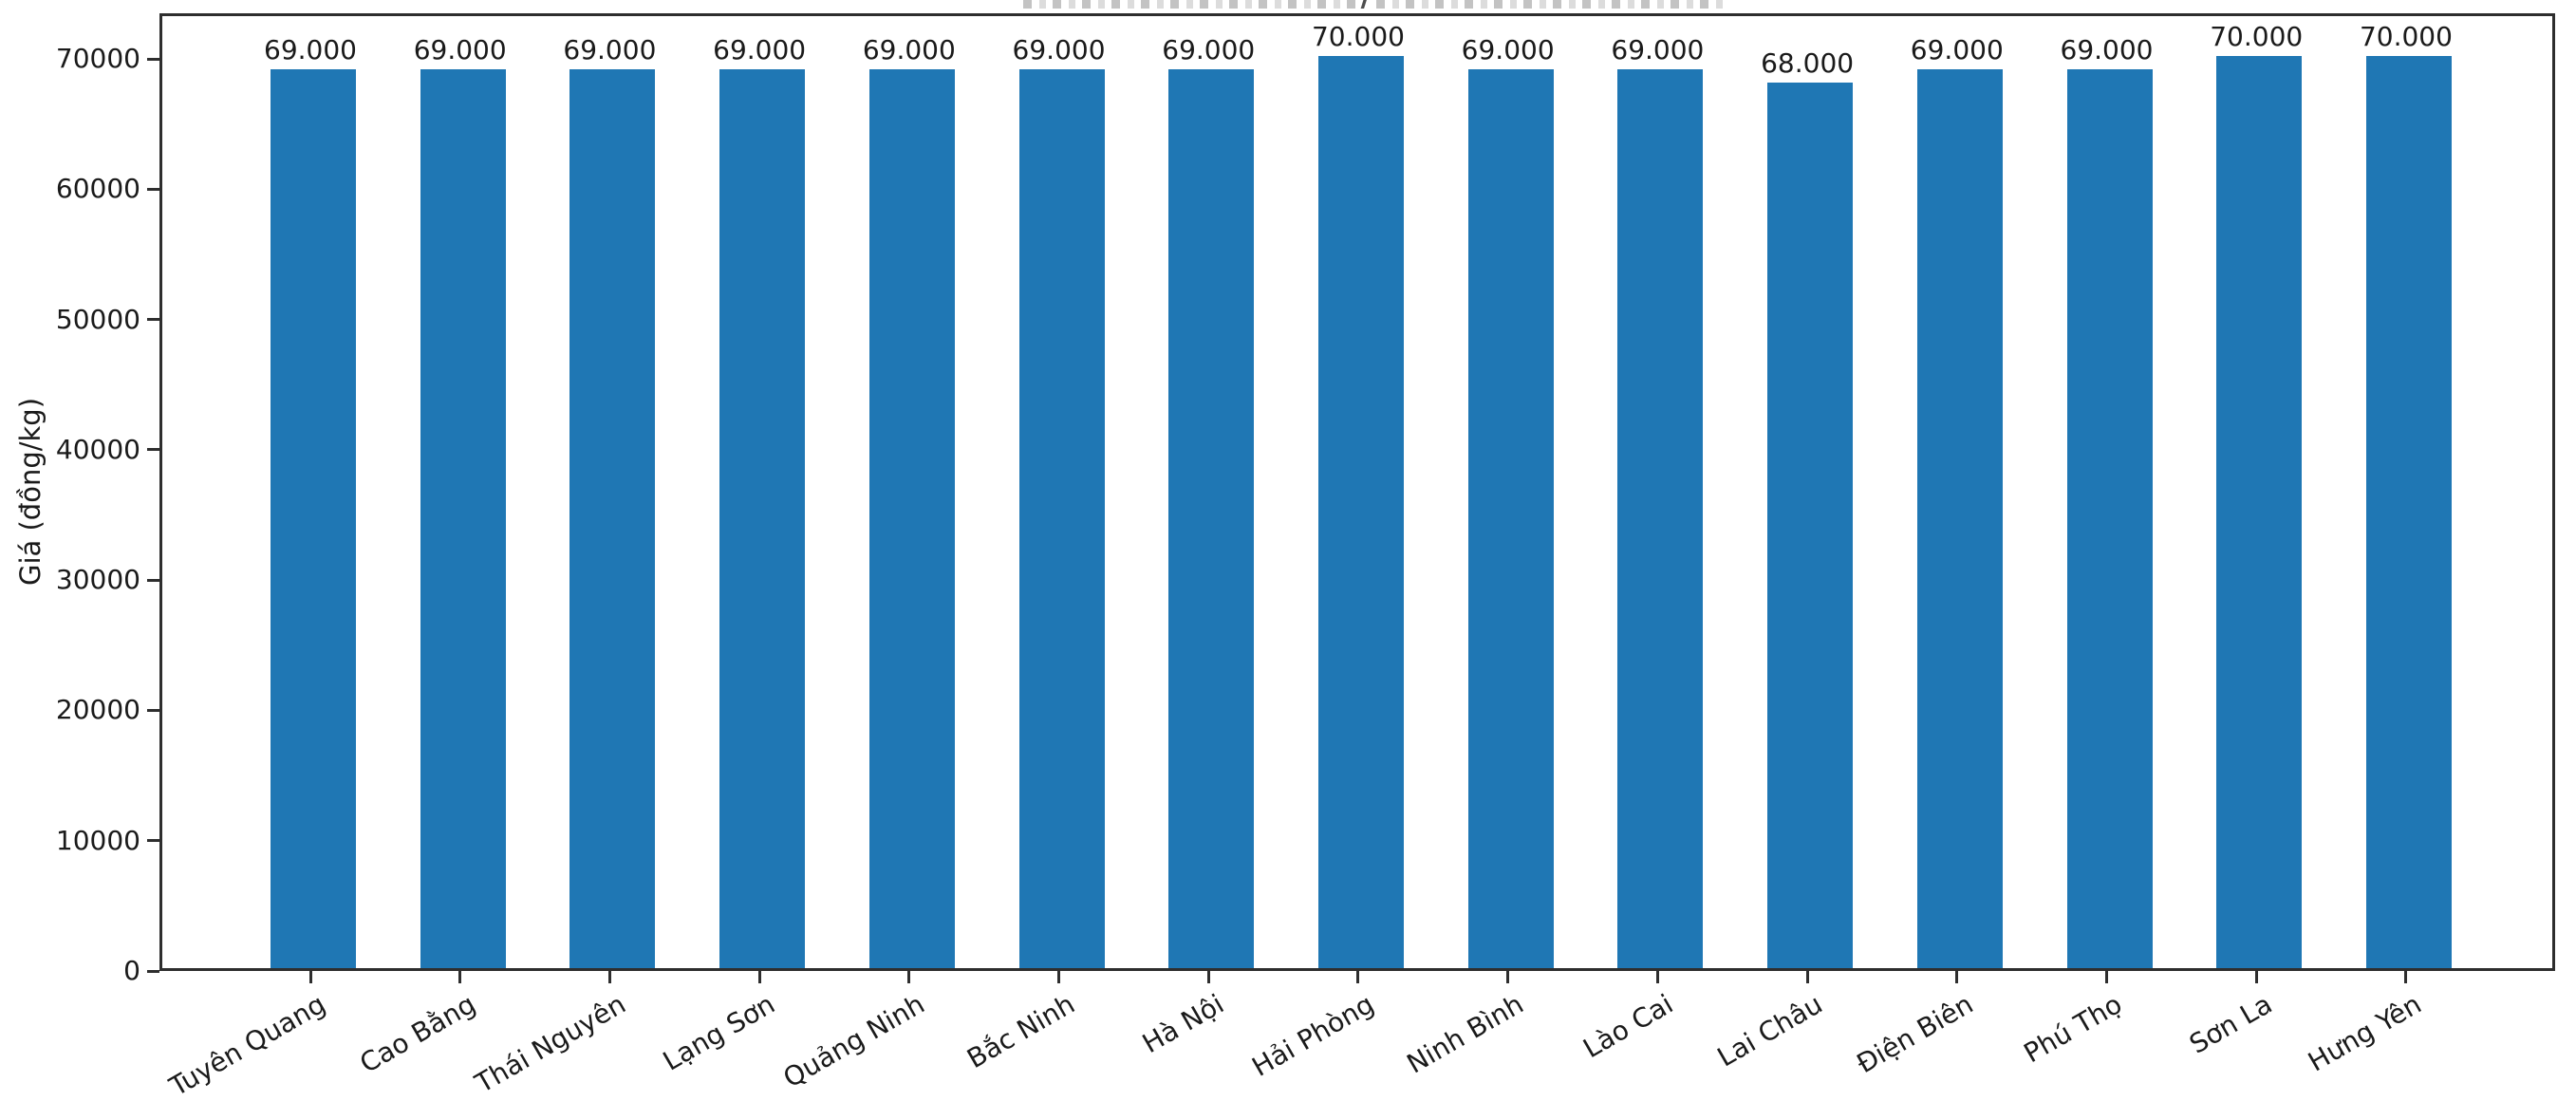 This screenshot has width=2576, height=1120. I want to click on y-tick-label: 70000, so click(98, 59).